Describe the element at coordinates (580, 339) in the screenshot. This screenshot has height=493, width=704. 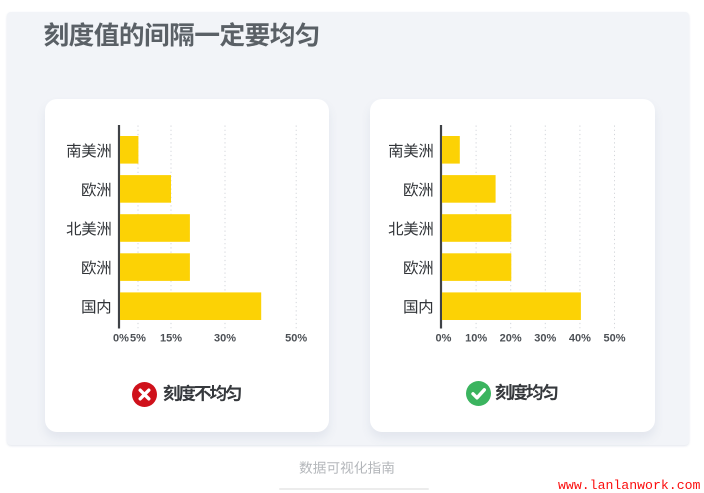
I see `svg-text: 40%` at that location.